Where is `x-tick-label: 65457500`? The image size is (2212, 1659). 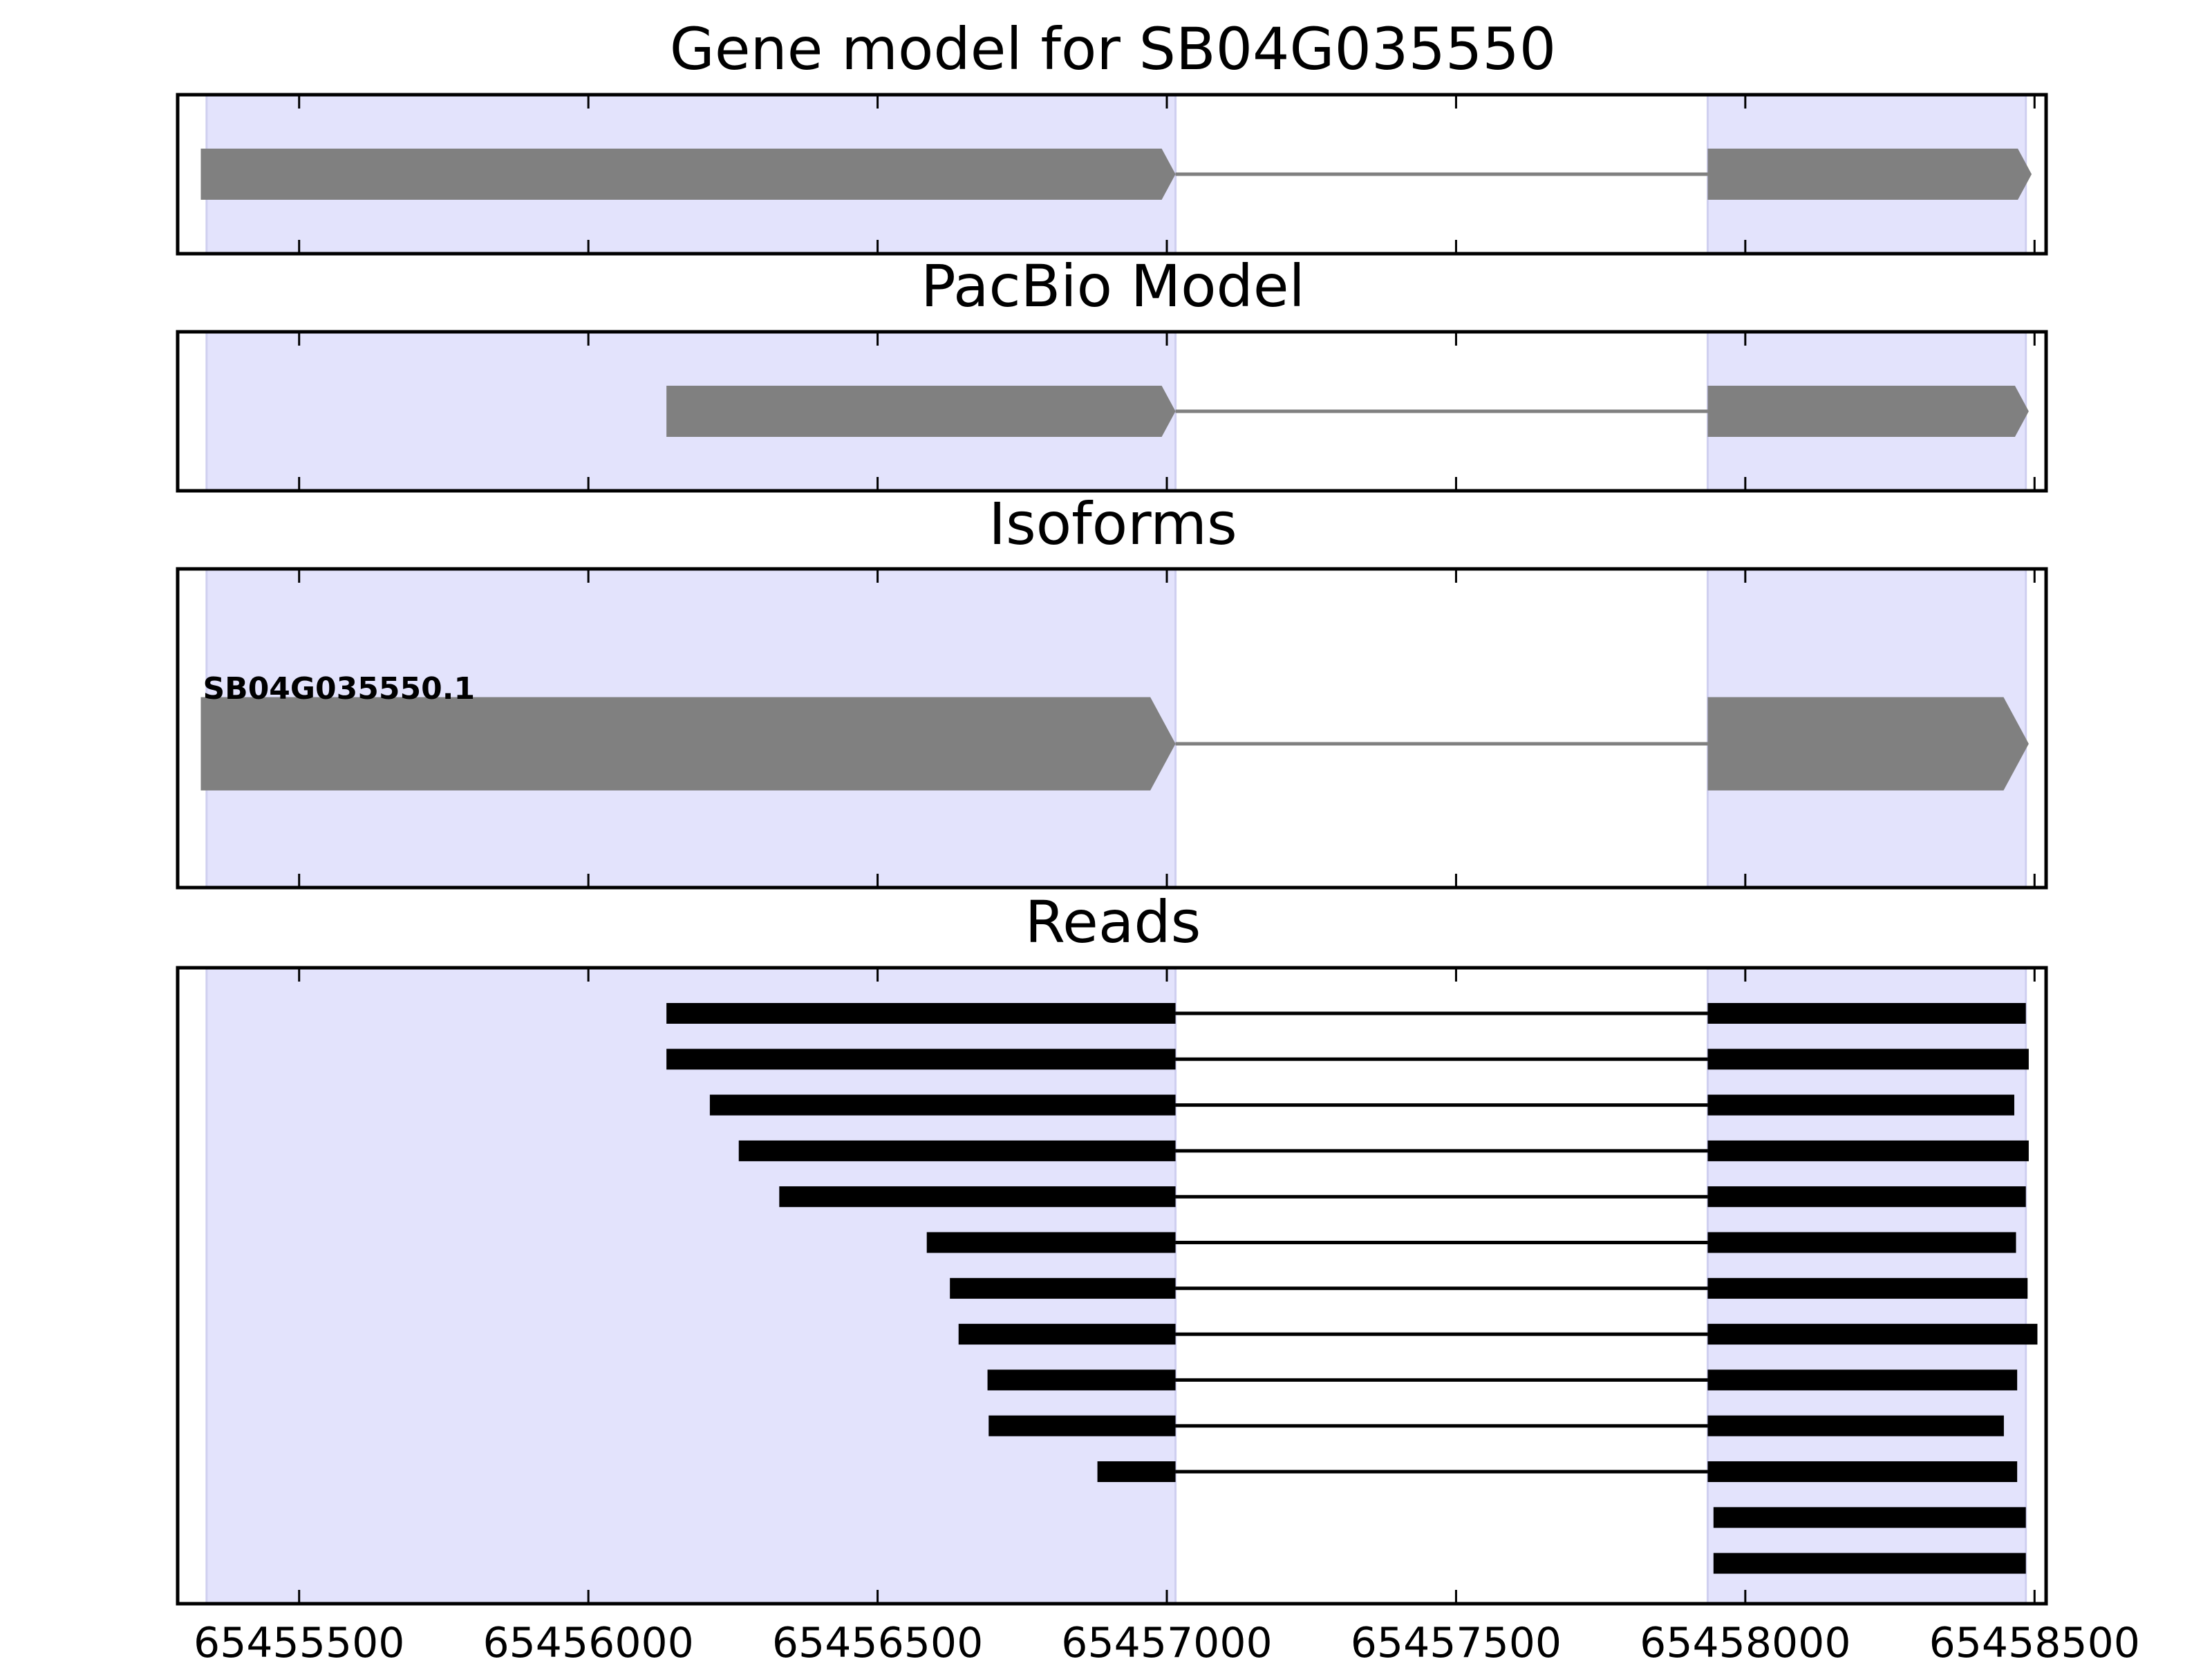
x-tick-label: 65457500 is located at coordinates (1456, 1639).